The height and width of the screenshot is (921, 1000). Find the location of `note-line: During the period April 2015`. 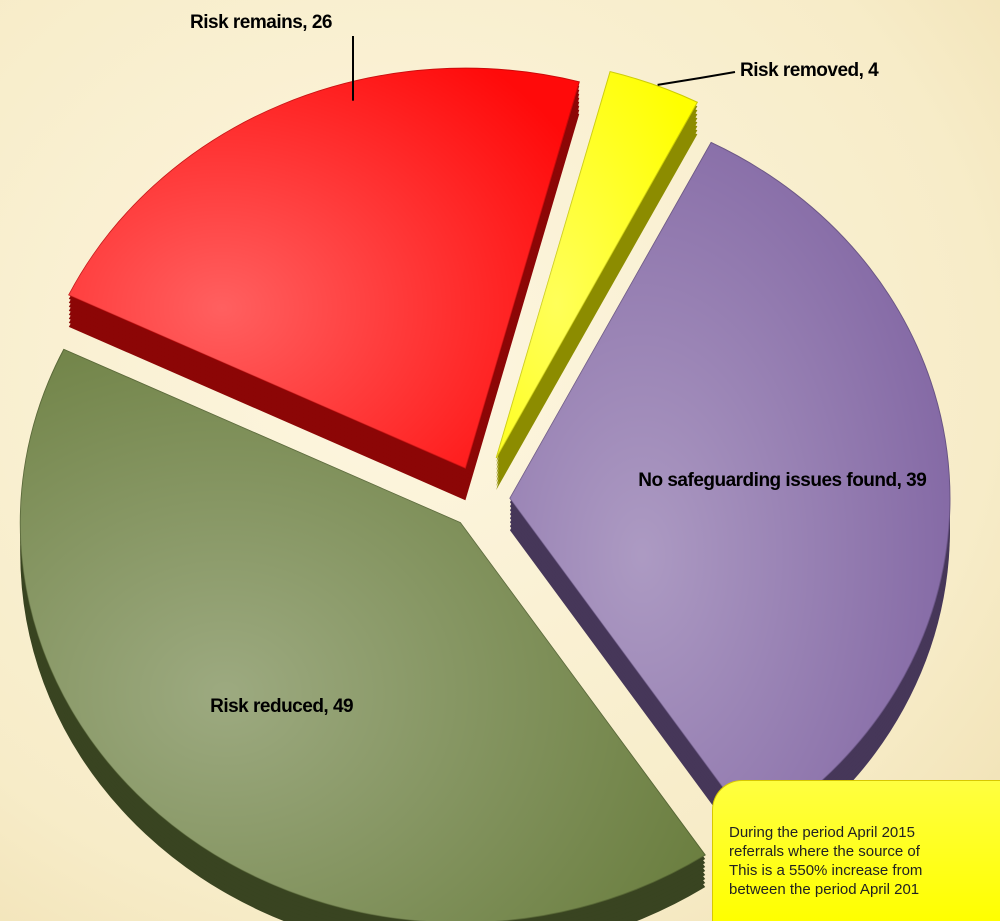

note-line: During the period April 2015 is located at coordinates (822, 832).